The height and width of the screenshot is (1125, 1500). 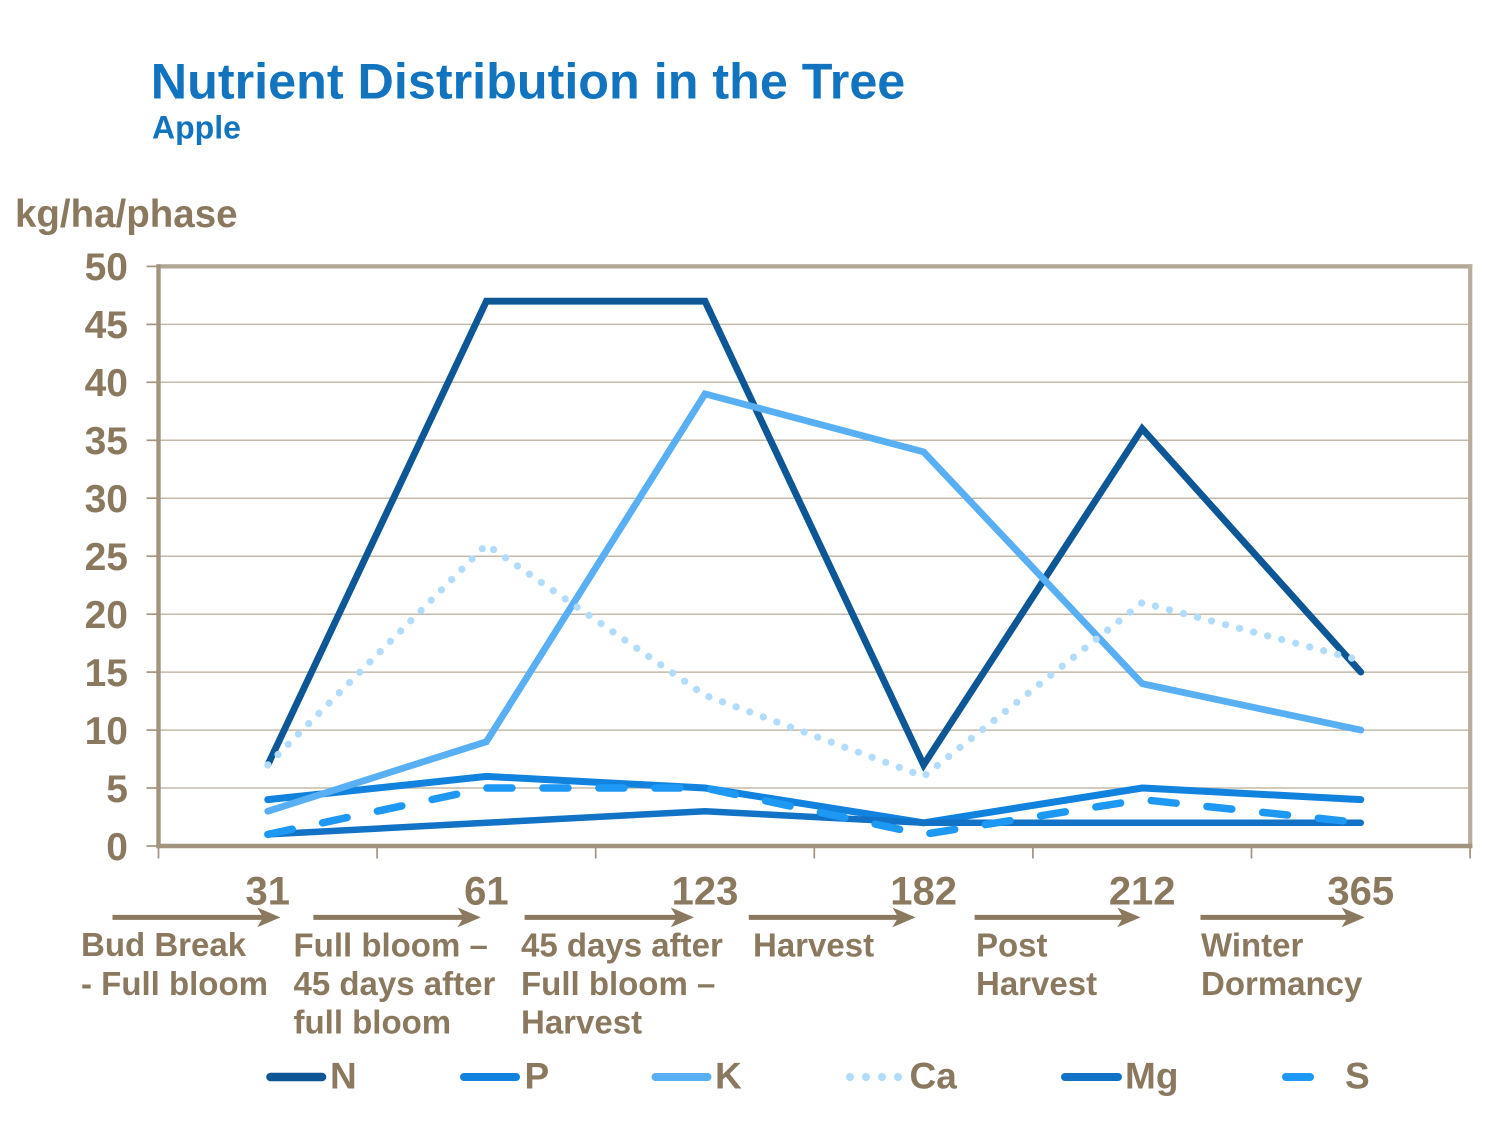 What do you see at coordinates (1357, 1076) in the screenshot?
I see `svg-text: S` at bounding box center [1357, 1076].